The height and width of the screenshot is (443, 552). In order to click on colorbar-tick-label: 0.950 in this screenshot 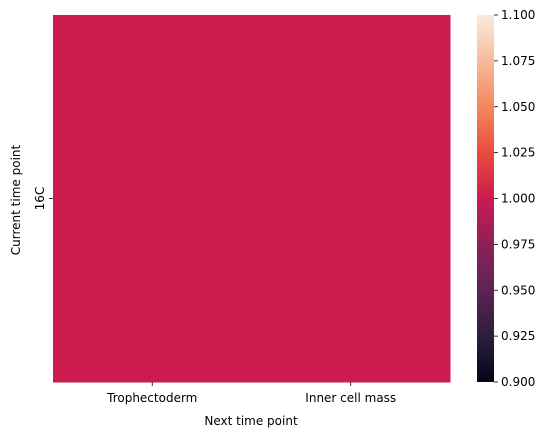, I will do `click(518, 290)`.